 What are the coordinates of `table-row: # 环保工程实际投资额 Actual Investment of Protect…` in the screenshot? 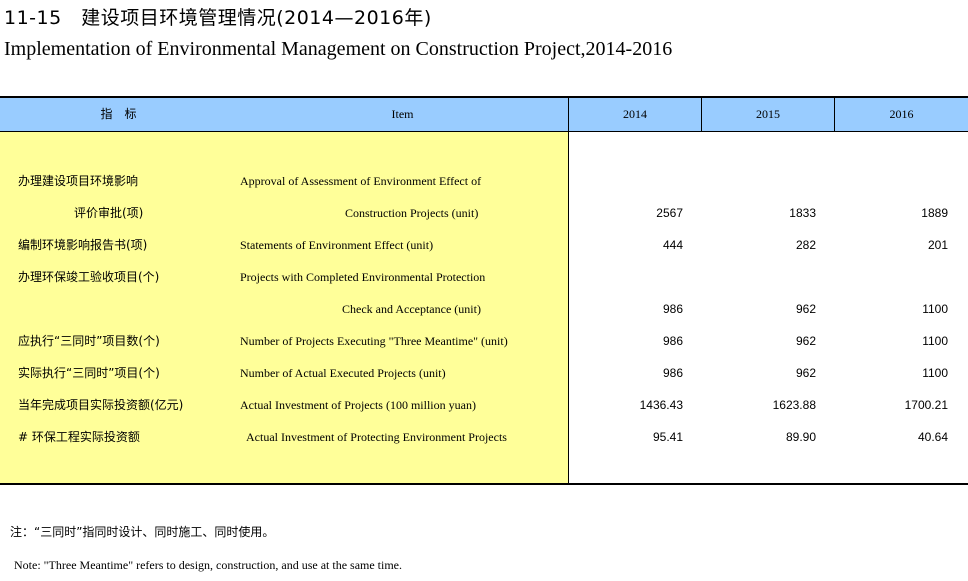 It's located at (484, 445).